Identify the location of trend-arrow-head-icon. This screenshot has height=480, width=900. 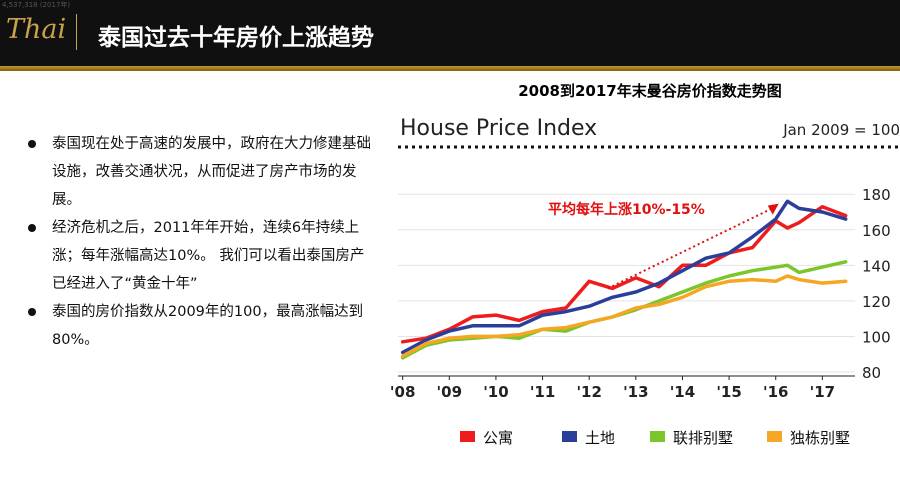
(773, 209).